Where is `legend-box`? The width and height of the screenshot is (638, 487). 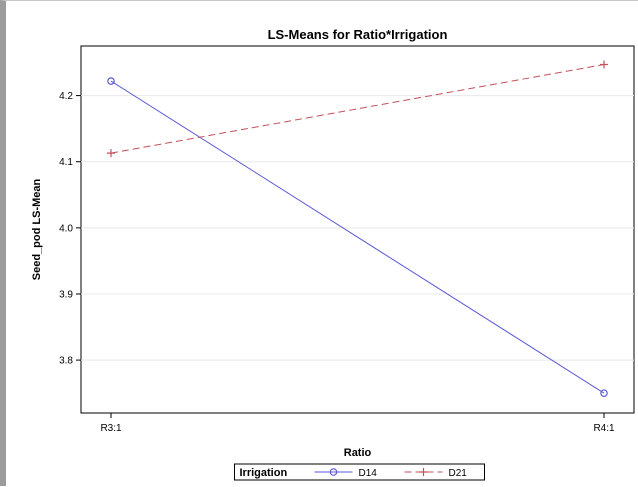
legend-box is located at coordinates (359, 472).